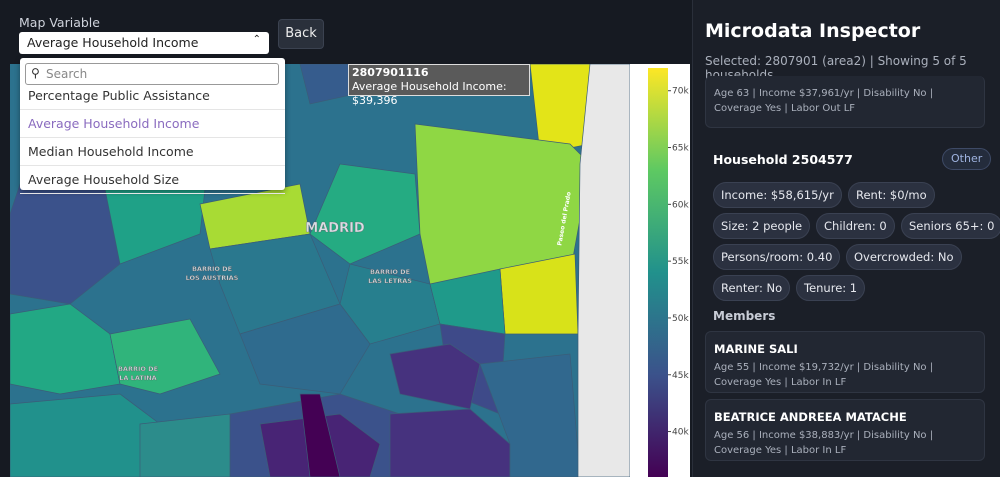 The width and height of the screenshot is (1000, 477). I want to click on colorbar-tick-label: 55k, so click(680, 262).